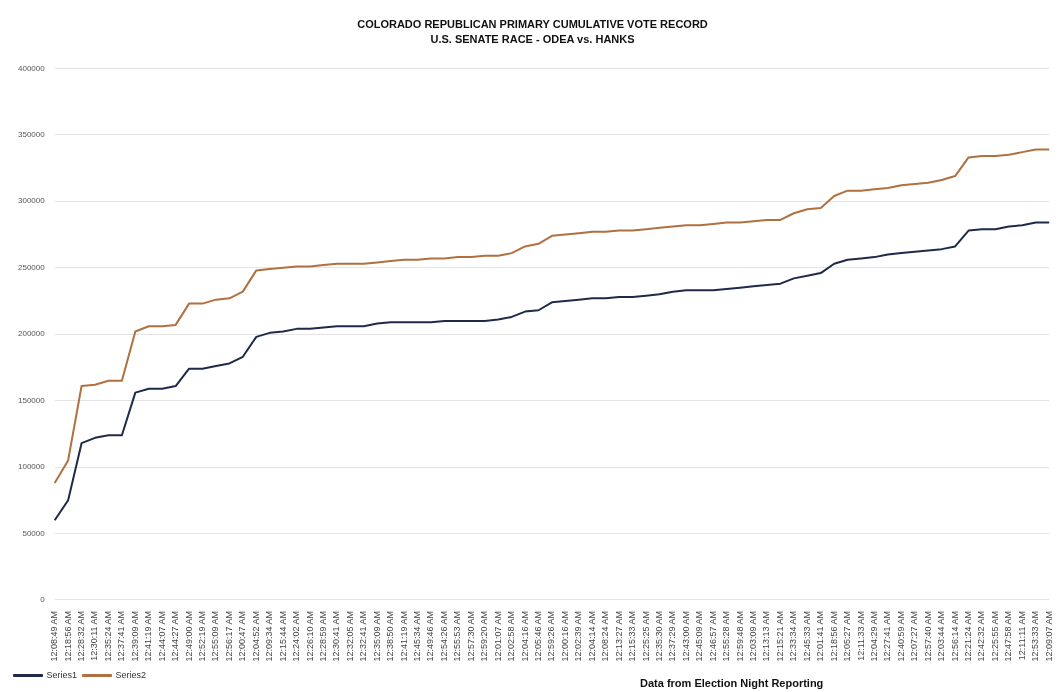 This screenshot has width=1063, height=692. Describe the element at coordinates (820, 636) in the screenshot. I see `x-tick-label: 12:01:41 AM` at that location.